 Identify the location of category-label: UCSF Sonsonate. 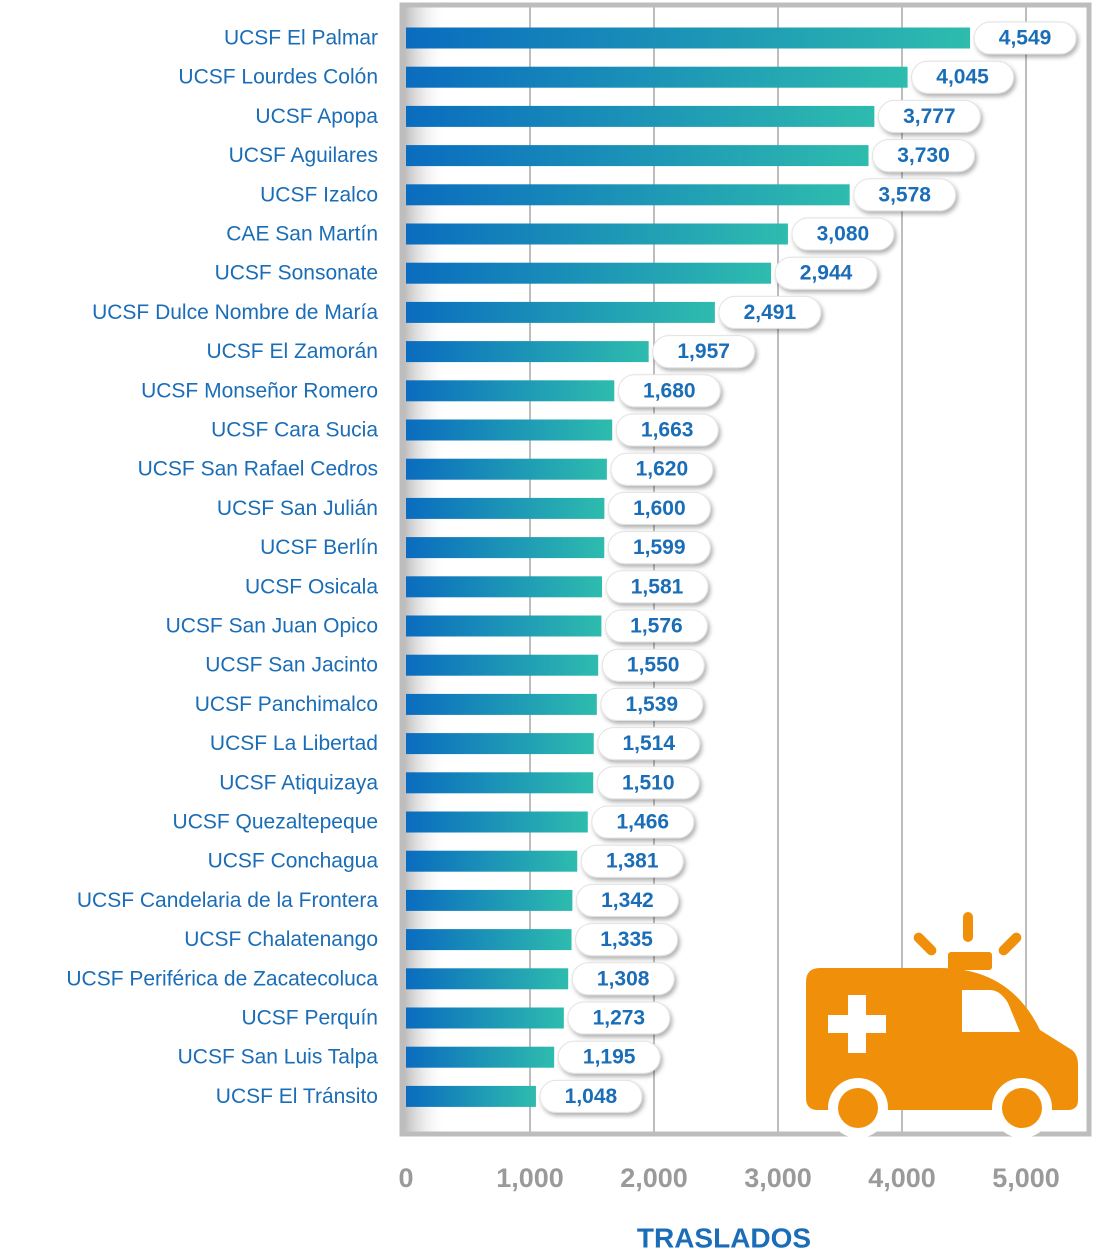
(296, 273).